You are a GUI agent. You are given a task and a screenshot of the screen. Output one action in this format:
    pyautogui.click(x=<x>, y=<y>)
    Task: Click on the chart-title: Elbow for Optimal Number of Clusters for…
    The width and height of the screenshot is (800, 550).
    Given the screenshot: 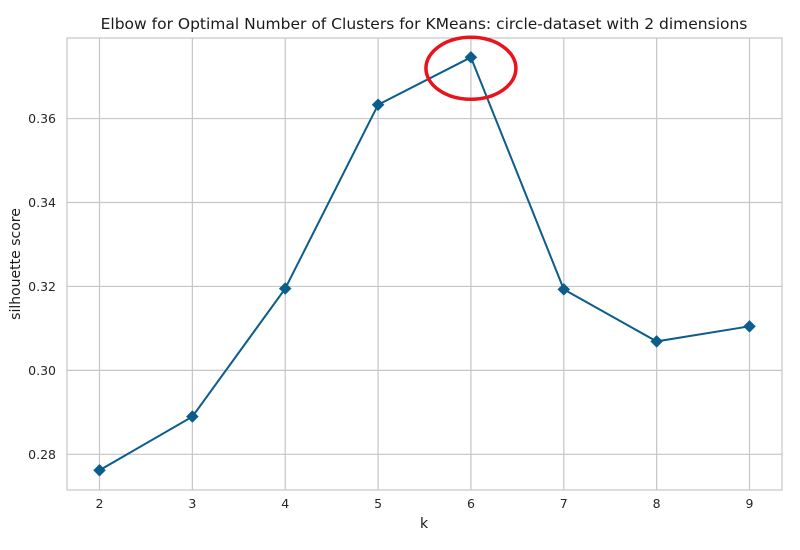 What is the action you would take?
    pyautogui.click(x=424, y=24)
    